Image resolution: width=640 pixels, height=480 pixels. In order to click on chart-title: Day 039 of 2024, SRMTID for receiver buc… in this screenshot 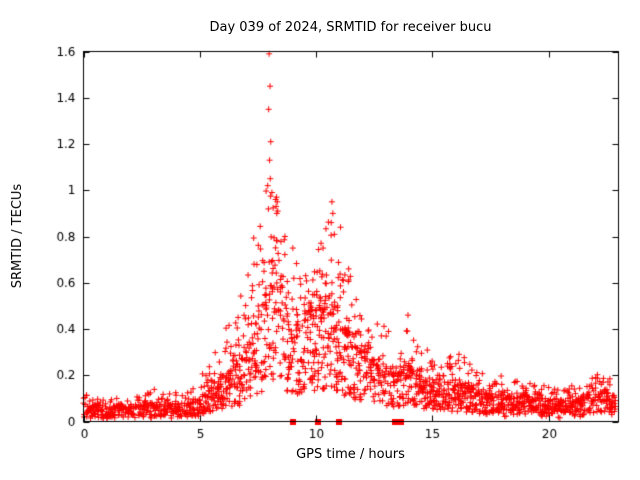, I will do `click(350, 27)`.